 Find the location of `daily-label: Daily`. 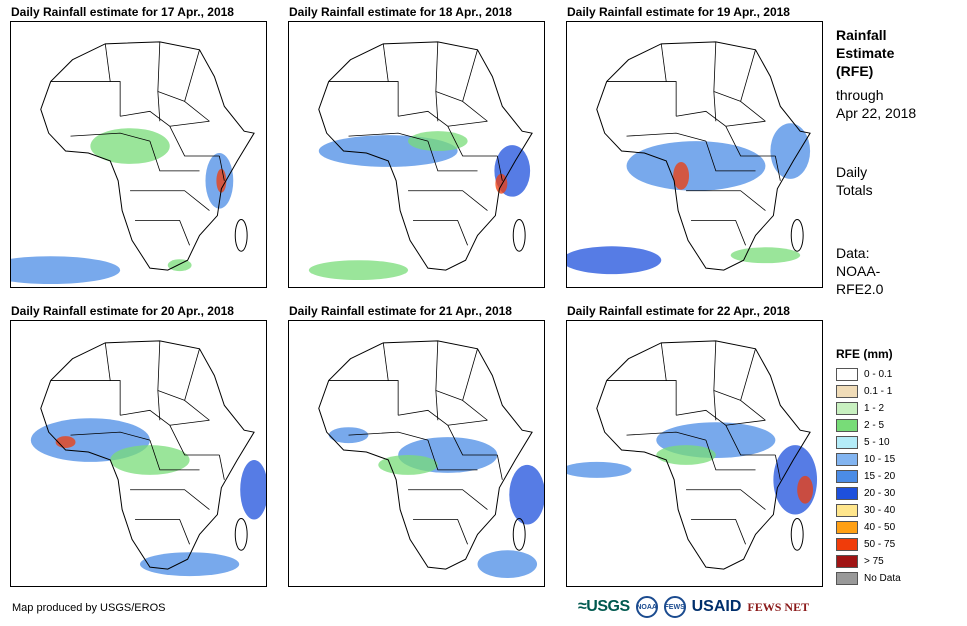

daily-label: Daily is located at coordinates (852, 172).